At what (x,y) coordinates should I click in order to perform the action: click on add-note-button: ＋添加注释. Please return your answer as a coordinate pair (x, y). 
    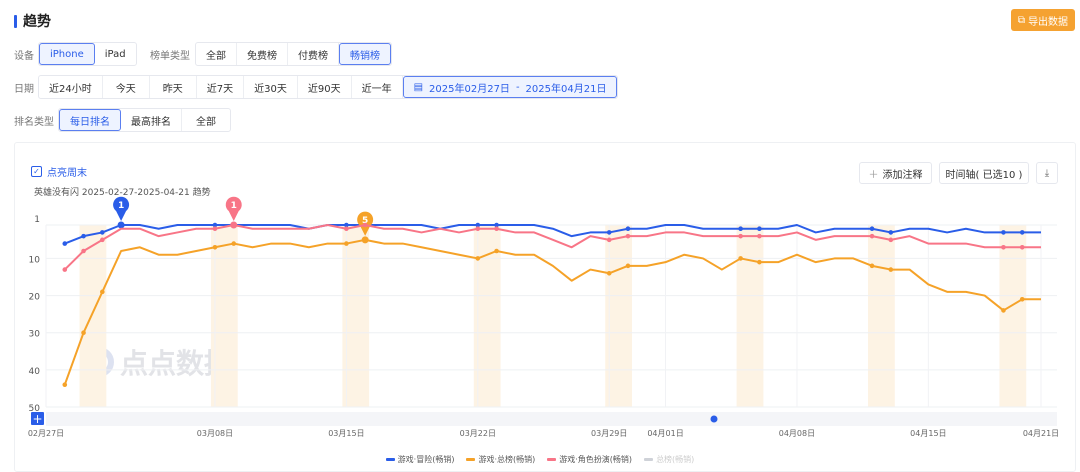
    Looking at the image, I should click on (895, 173).